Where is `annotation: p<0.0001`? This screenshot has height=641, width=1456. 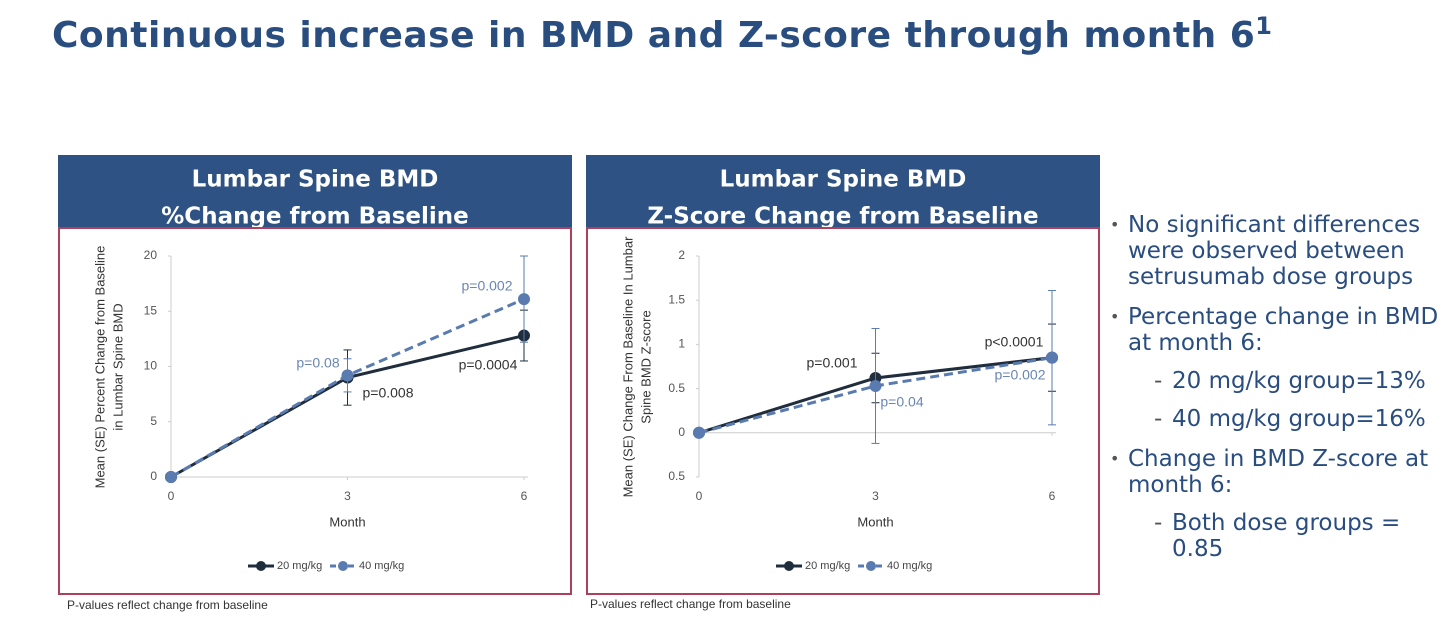 annotation: p<0.0001 is located at coordinates (1014, 342).